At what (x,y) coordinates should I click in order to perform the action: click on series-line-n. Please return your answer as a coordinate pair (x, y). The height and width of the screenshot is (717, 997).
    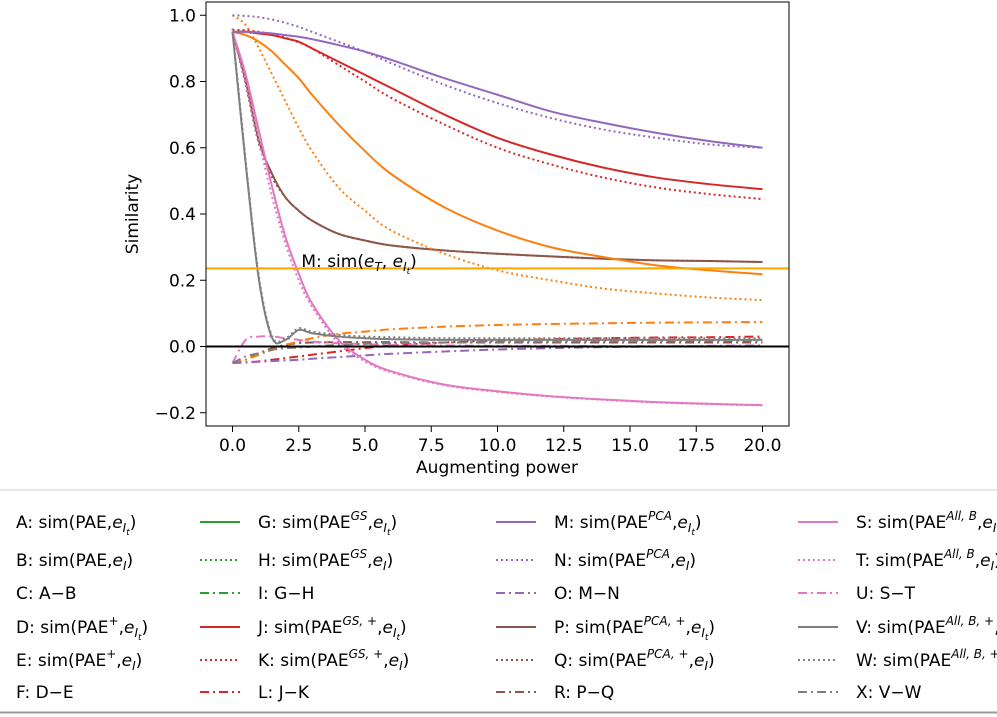
    Looking at the image, I should click on (497, 81).